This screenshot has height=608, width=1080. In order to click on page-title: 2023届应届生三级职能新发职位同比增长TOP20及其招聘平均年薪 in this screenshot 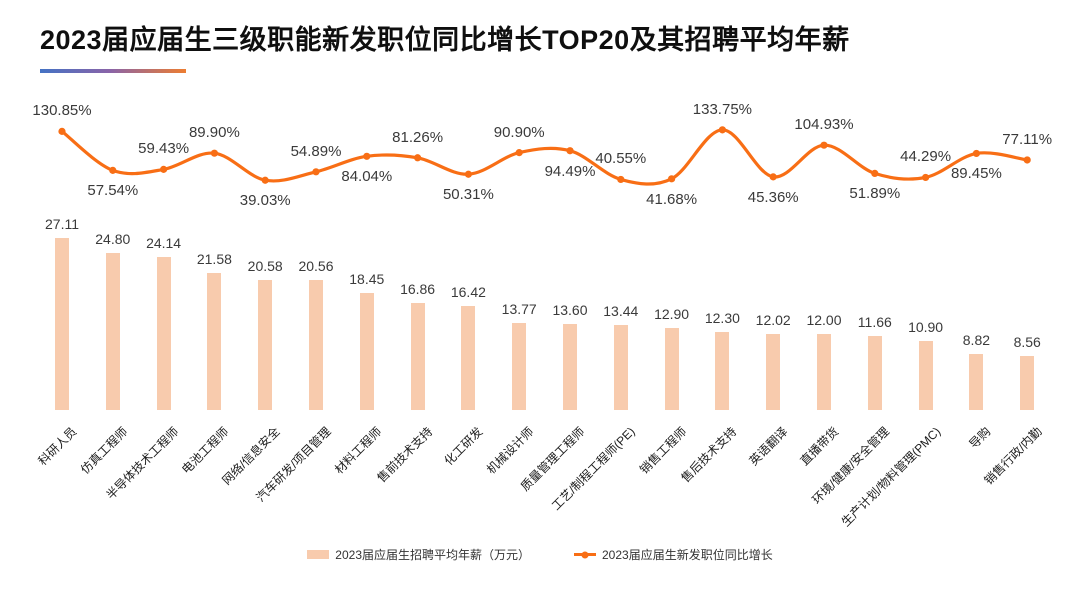, I will do `click(445, 40)`.